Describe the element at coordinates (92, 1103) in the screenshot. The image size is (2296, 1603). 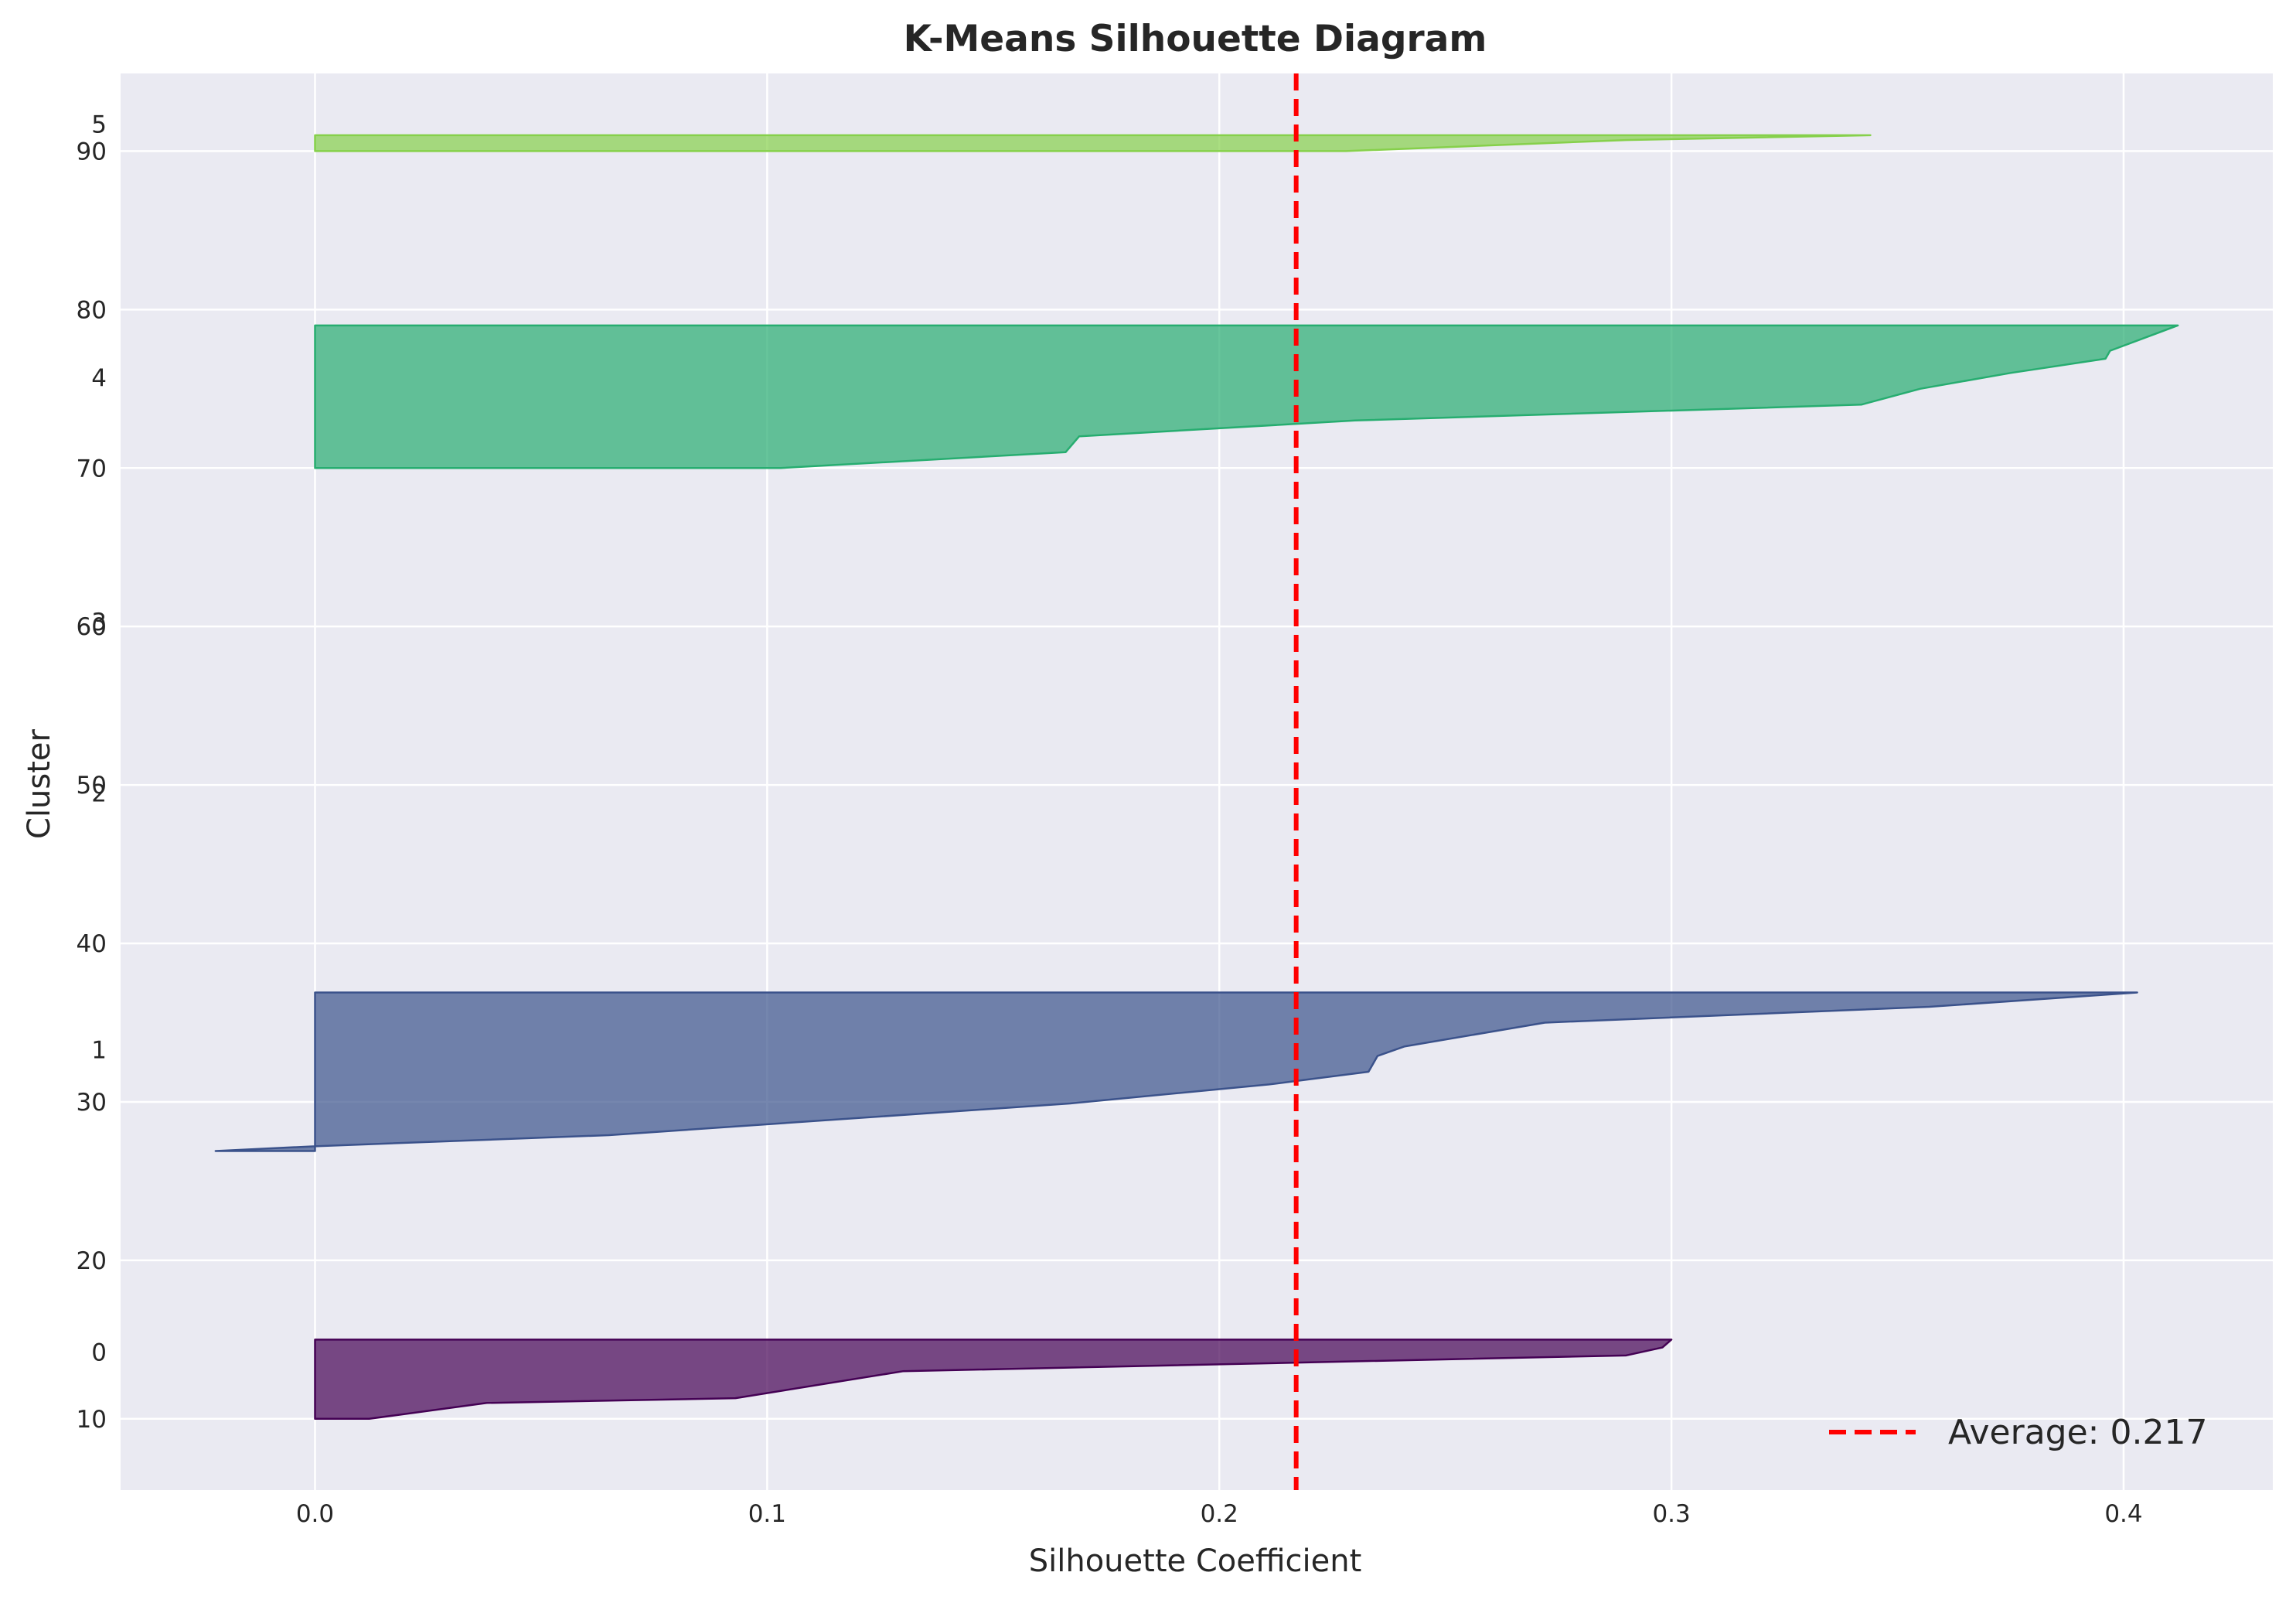
I see `y-tick-label: 30` at that location.